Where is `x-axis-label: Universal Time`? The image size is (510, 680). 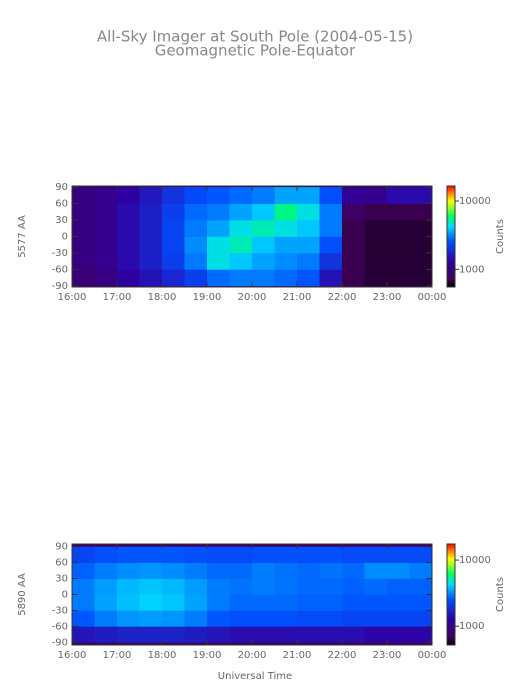
x-axis-label: Universal Time is located at coordinates (255, 675).